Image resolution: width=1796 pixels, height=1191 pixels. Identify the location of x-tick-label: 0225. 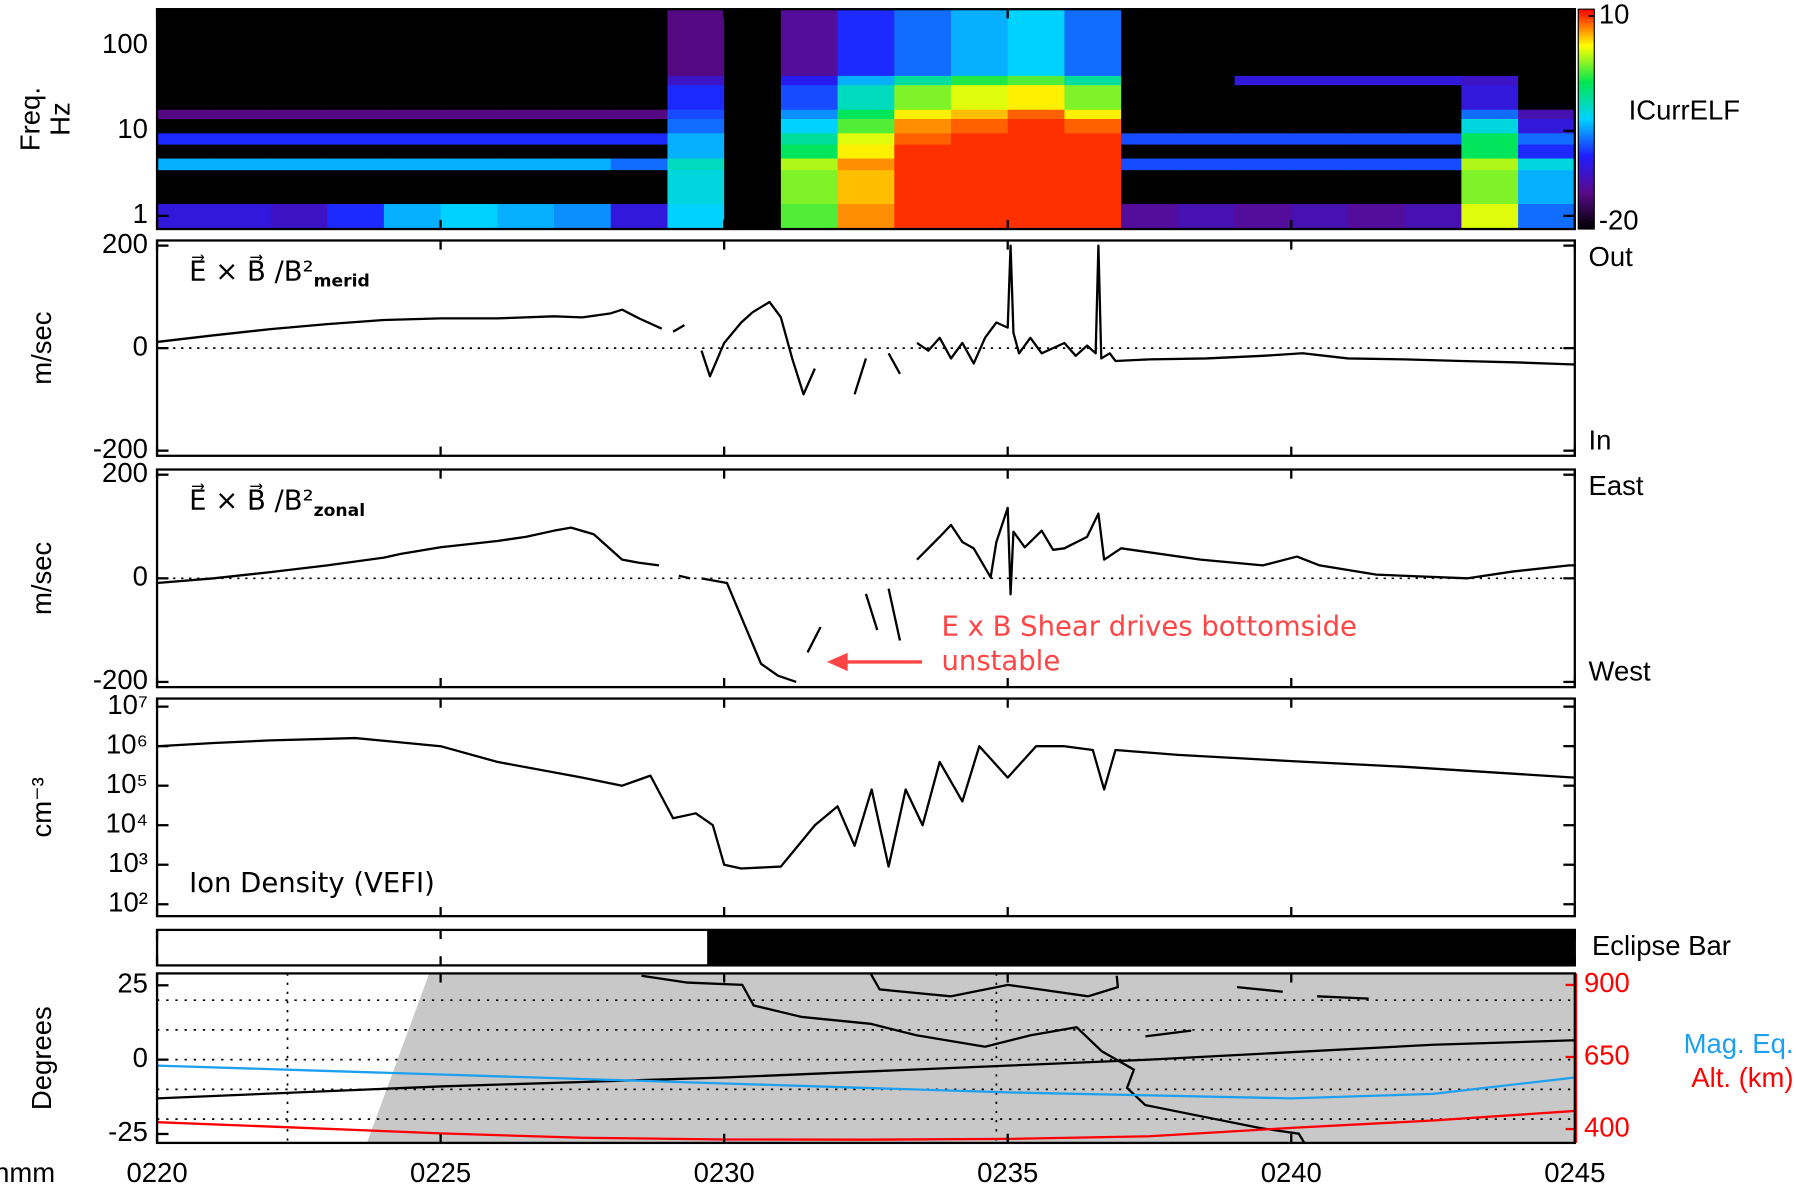
(440, 1172).